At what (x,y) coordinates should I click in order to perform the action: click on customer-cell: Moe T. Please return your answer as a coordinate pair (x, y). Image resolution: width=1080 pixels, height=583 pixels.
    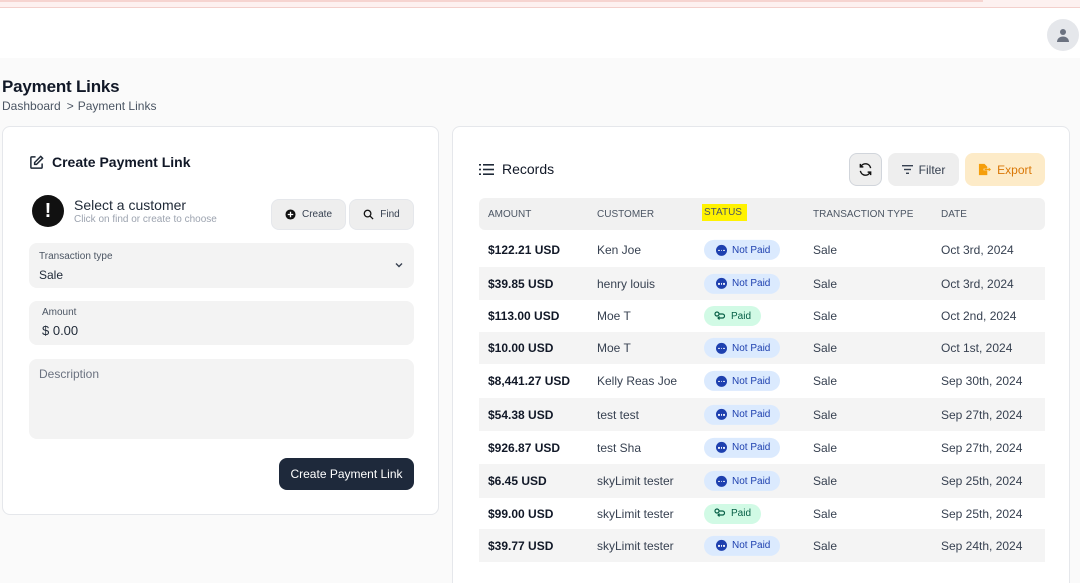
    Looking at the image, I should click on (614, 348).